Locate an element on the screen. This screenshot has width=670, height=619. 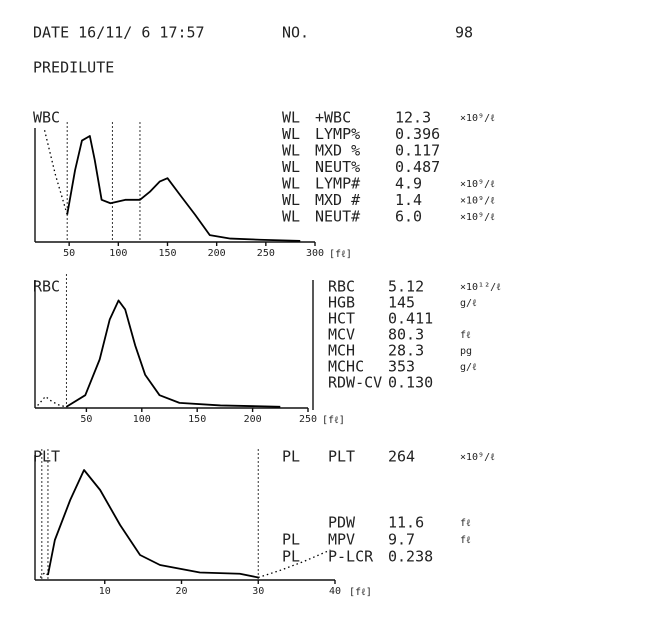
x-tick-label: 300 is located at coordinates (315, 253).